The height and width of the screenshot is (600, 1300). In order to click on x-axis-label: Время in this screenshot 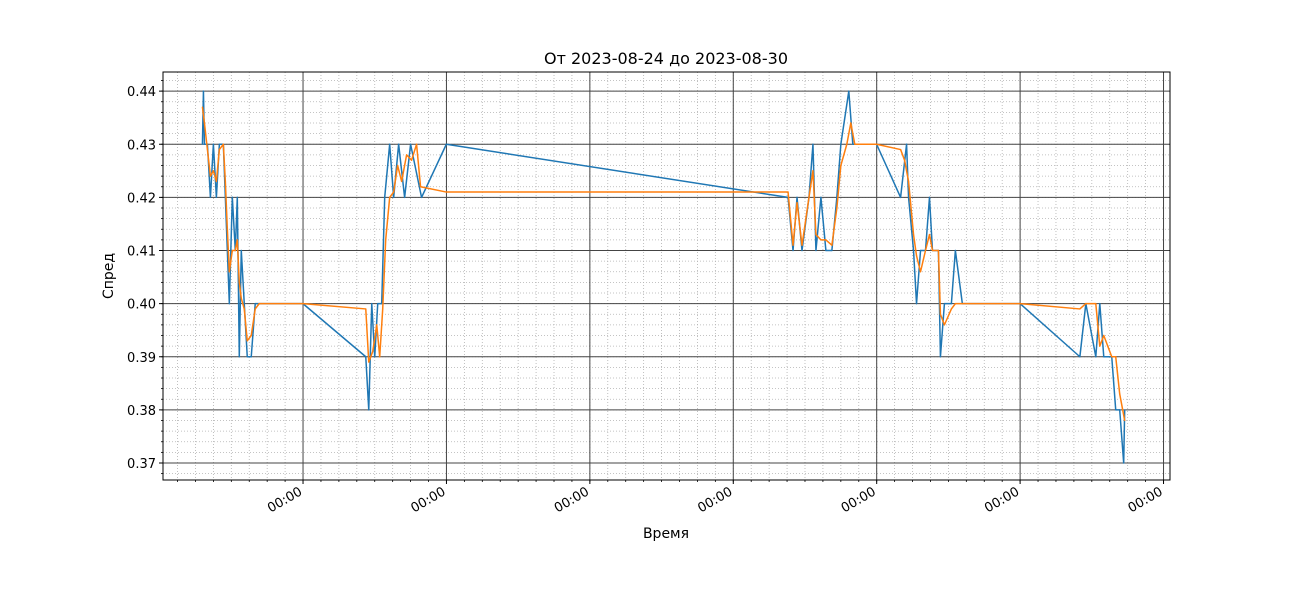, I will do `click(666, 534)`.